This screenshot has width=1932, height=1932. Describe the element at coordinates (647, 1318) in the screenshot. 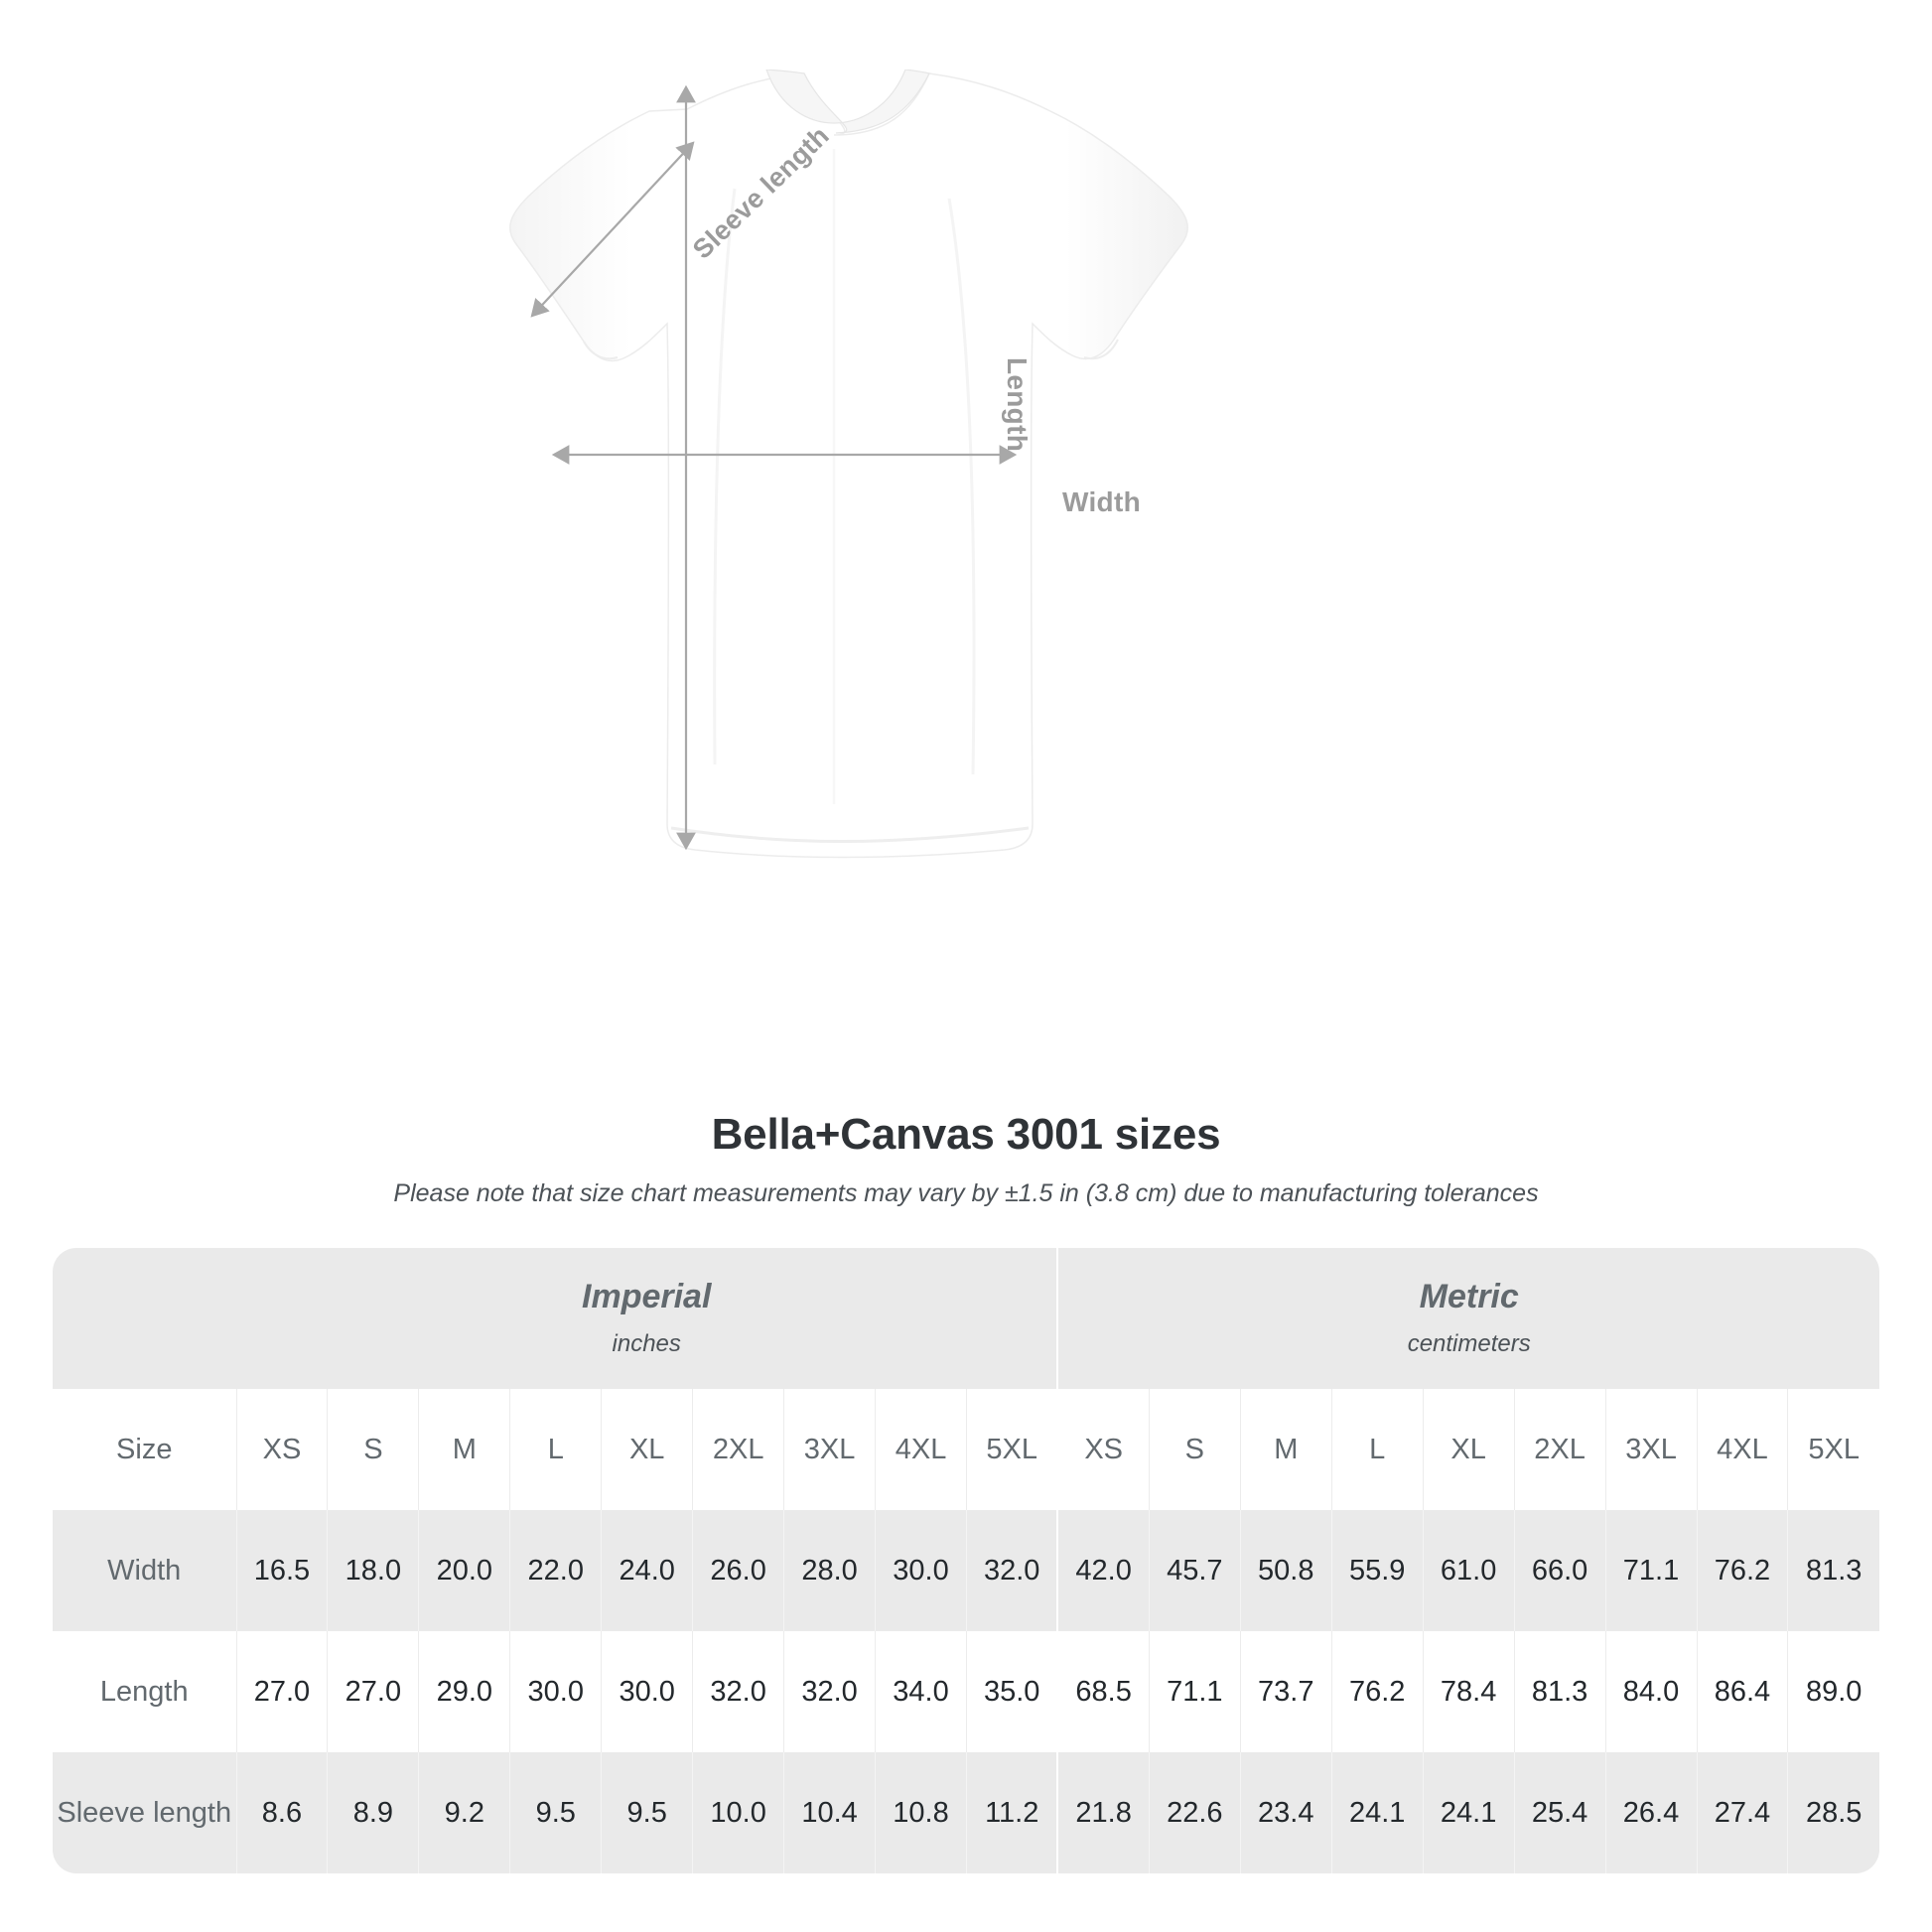

I see `unit-group-imperial: Imperial inches` at that location.